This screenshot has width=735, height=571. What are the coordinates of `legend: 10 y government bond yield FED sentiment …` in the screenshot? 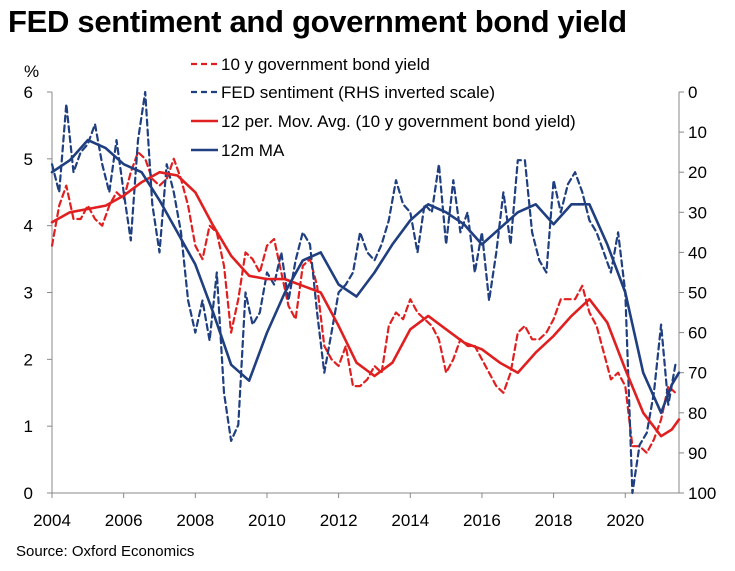 It's located at (383, 107).